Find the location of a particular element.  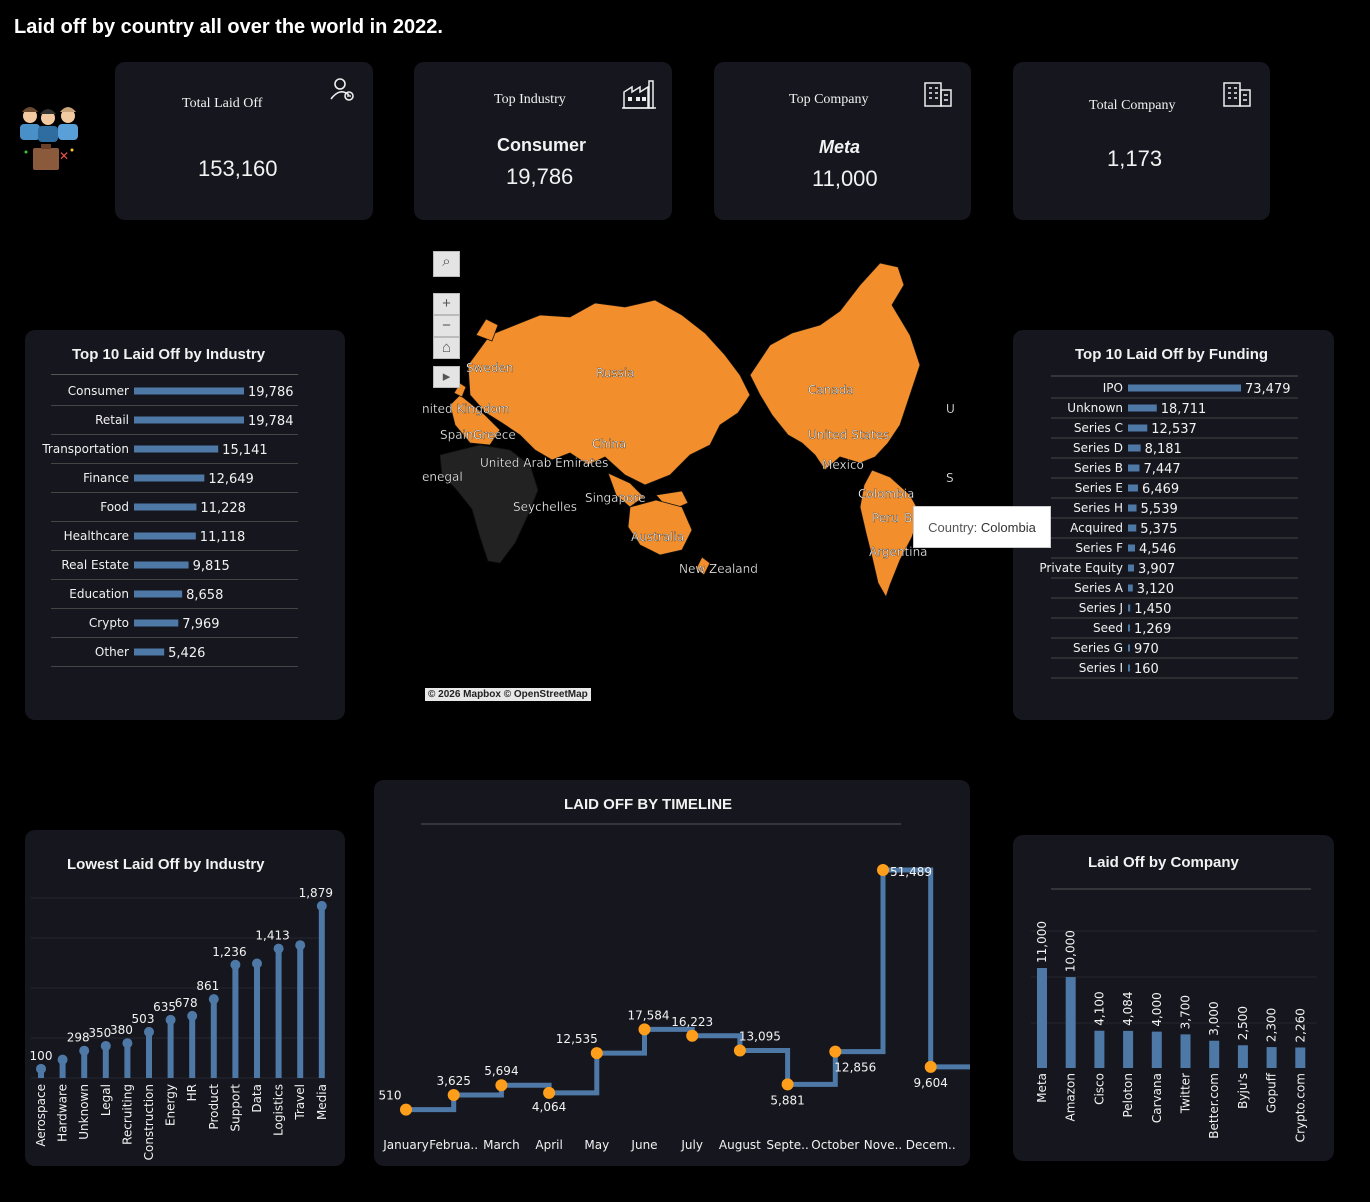

kpi-card-top-company: Top Company Meta 11,000 is located at coordinates (842, 141).